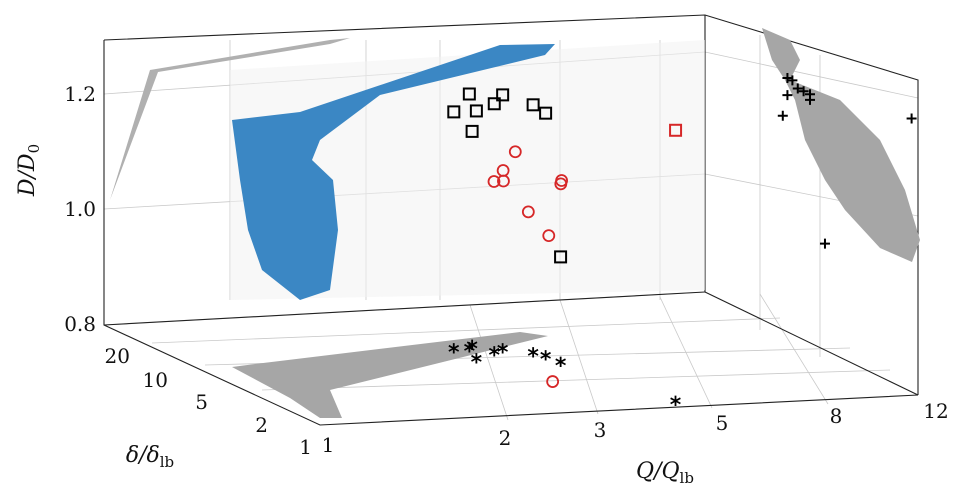 The height and width of the screenshot is (501, 960). I want to click on x-tick-label: 2, so click(505, 438).